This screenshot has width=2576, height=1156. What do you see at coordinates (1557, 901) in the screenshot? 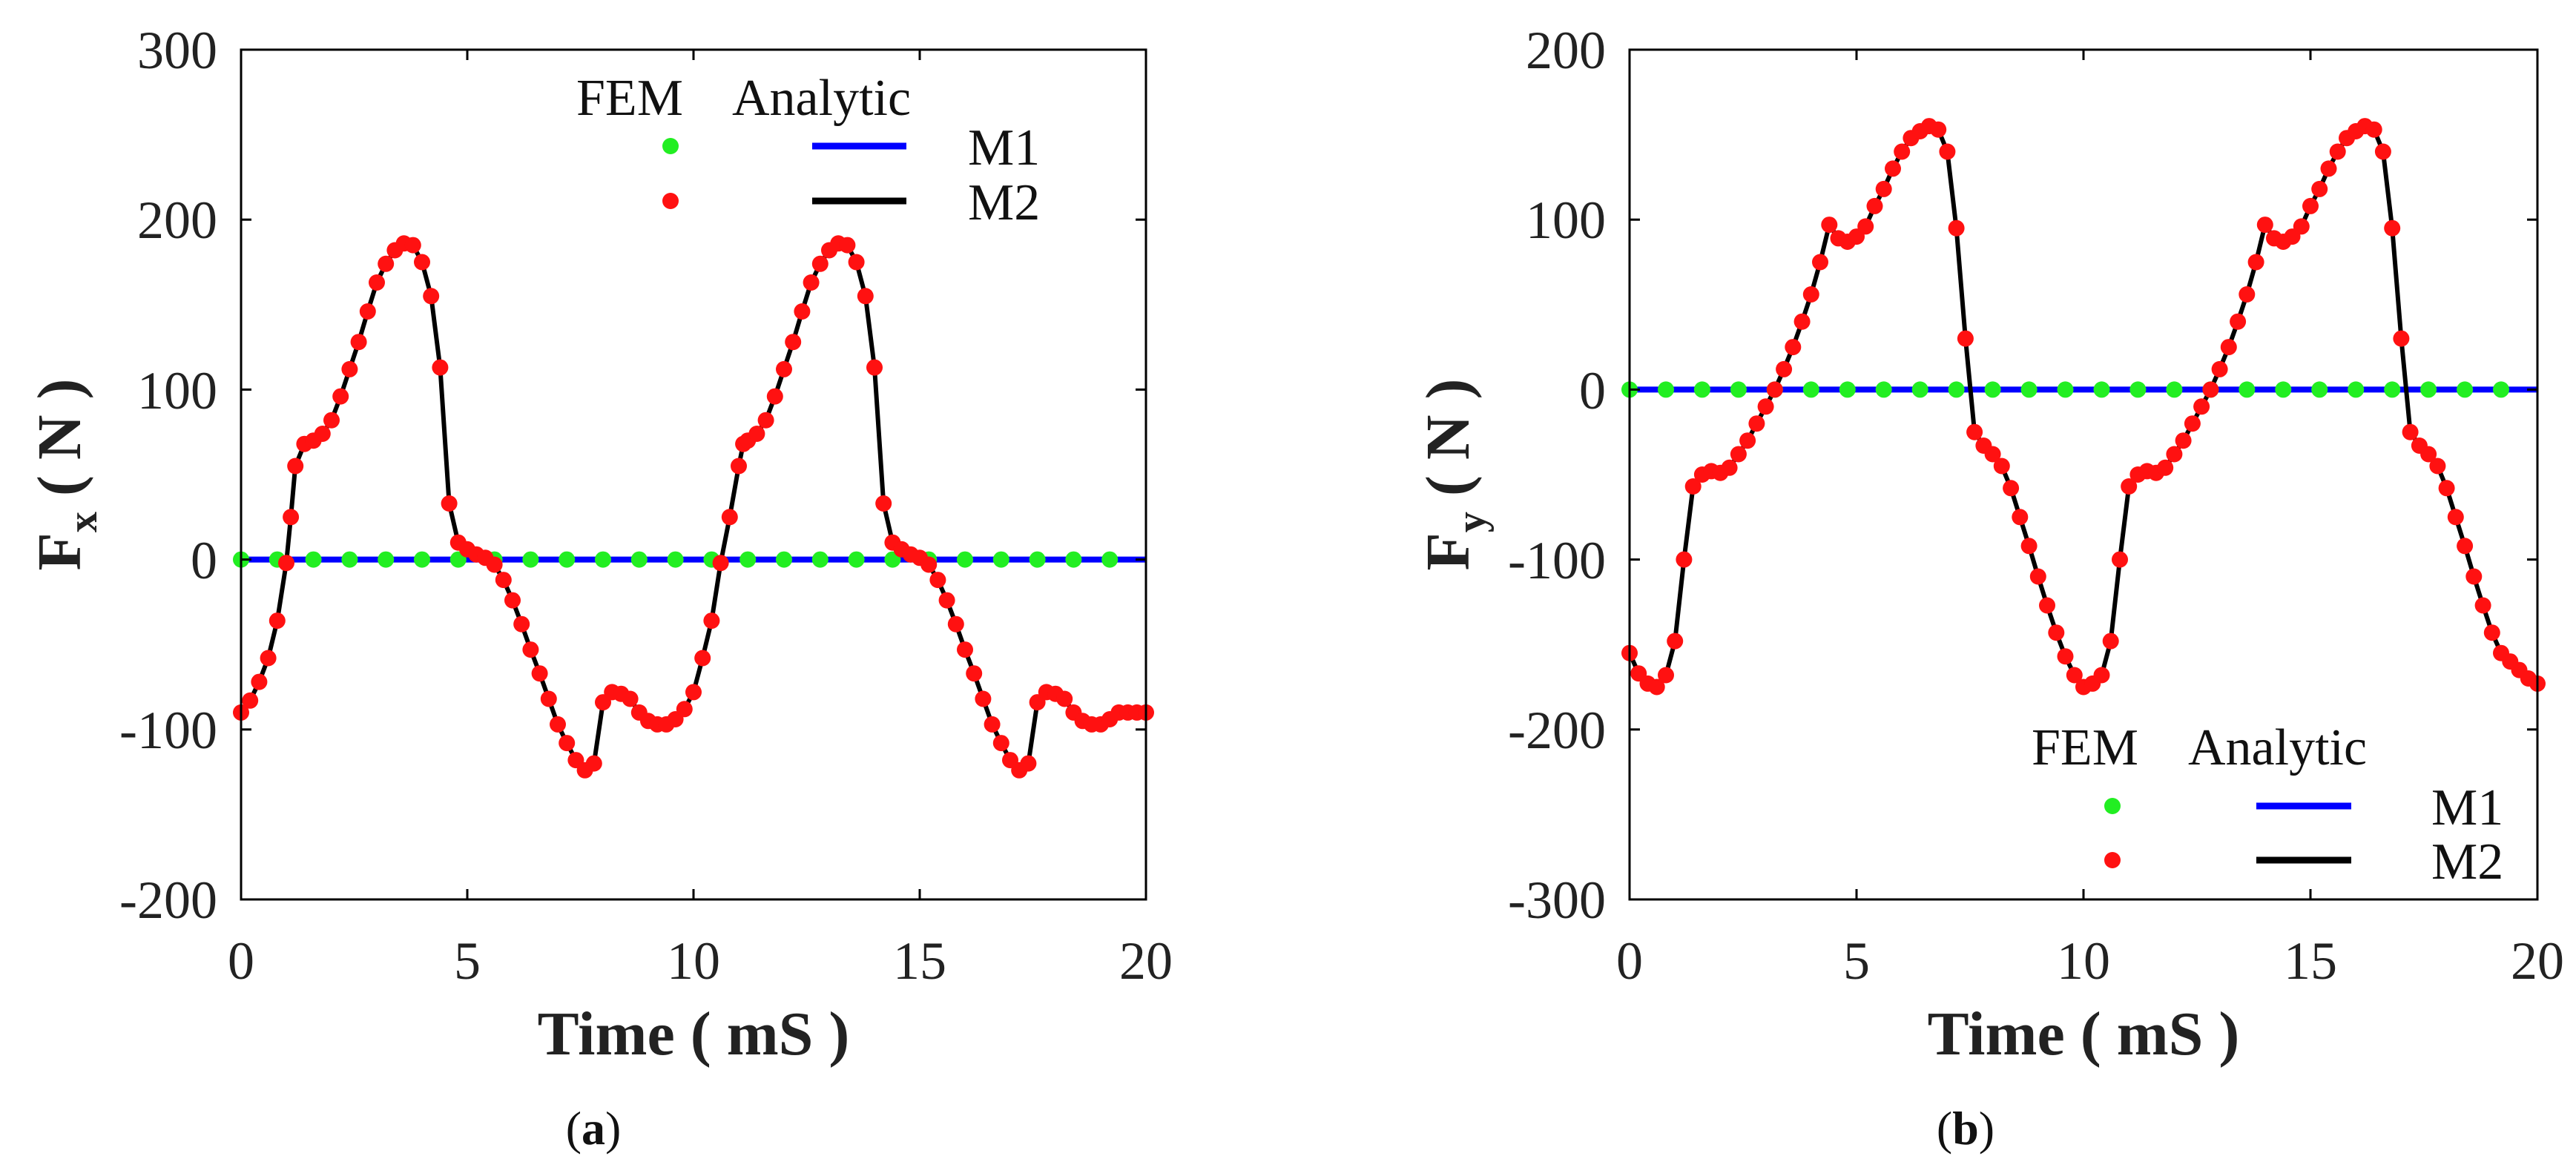
I see `ytick-label-b-0: -300` at bounding box center [1557, 901].